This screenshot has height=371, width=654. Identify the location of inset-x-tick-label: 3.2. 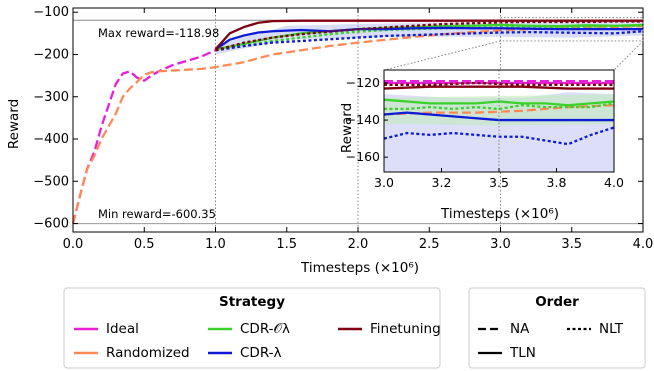
(442, 182).